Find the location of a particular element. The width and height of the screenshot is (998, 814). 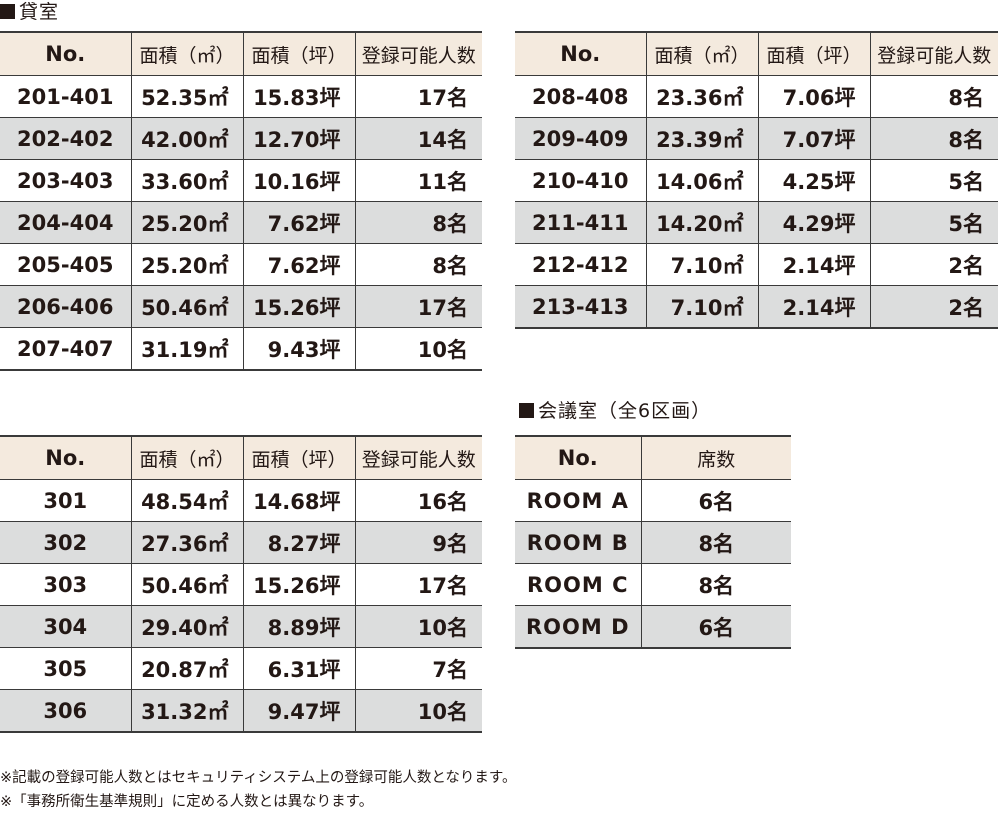

area-tsubo-cell: 9.43坪 is located at coordinates (298, 349).